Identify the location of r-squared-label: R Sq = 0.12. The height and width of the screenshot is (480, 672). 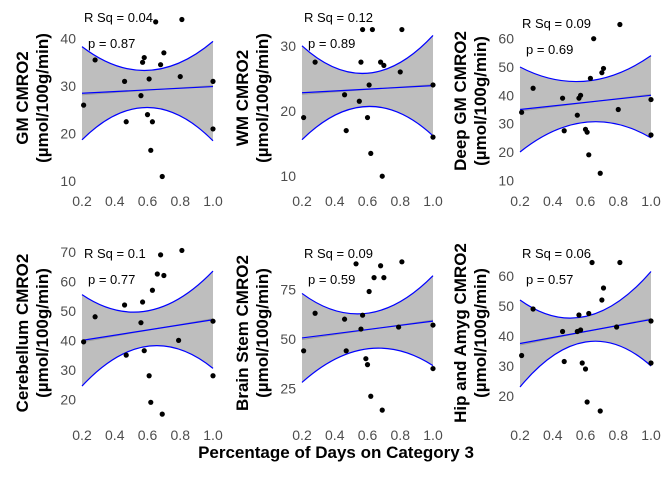
(338, 17).